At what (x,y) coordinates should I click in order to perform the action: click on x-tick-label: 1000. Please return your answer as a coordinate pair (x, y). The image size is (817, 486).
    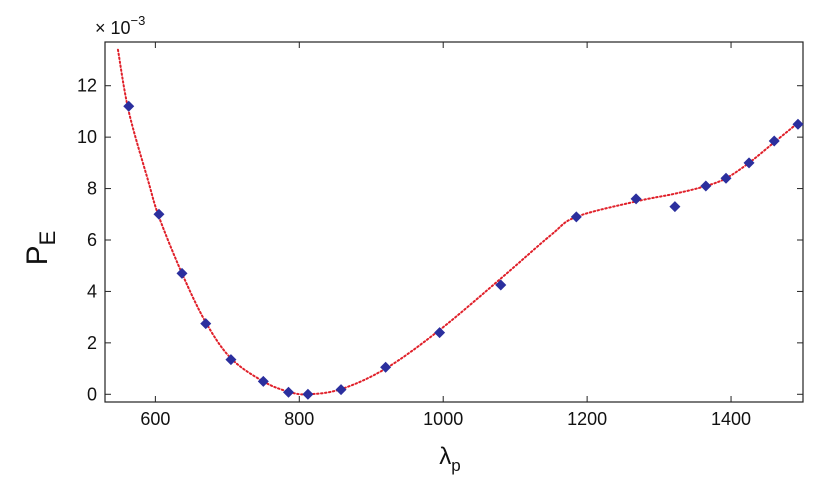
    Looking at the image, I should click on (443, 419).